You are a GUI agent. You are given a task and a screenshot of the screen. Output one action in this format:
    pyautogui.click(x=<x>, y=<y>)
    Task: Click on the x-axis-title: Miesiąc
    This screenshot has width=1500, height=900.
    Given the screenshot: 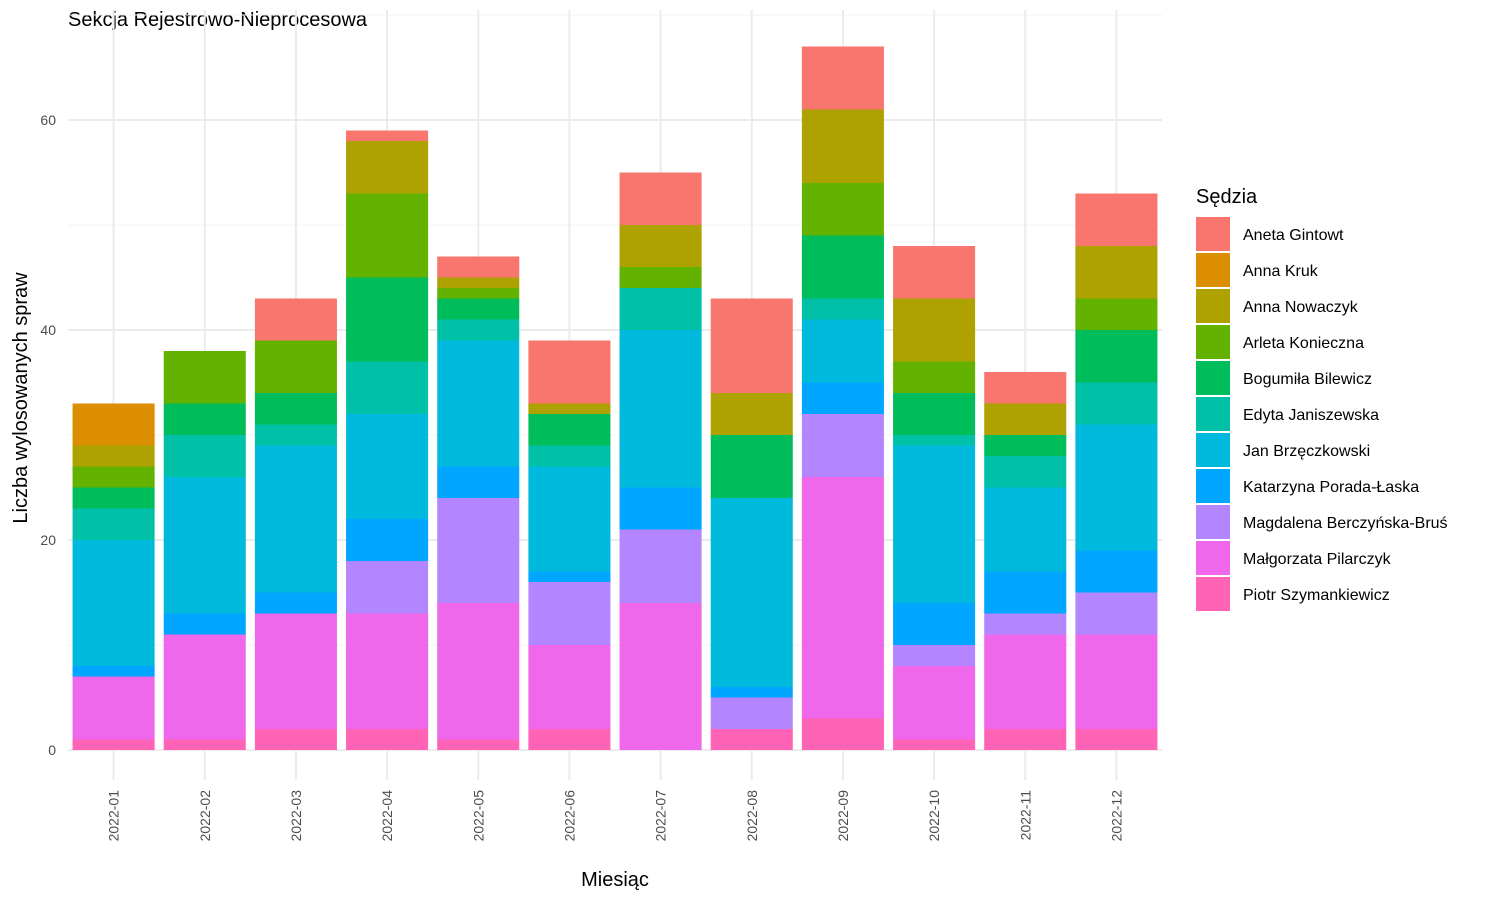 What is the action you would take?
    pyautogui.click(x=615, y=880)
    